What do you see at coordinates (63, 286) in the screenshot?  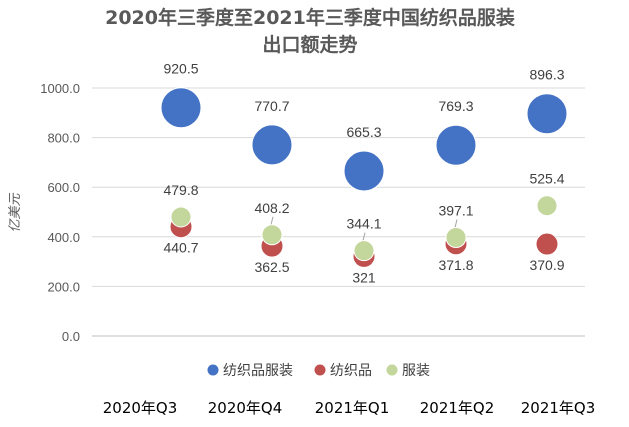 I see `y-tick-label: 200.0` at bounding box center [63, 286].